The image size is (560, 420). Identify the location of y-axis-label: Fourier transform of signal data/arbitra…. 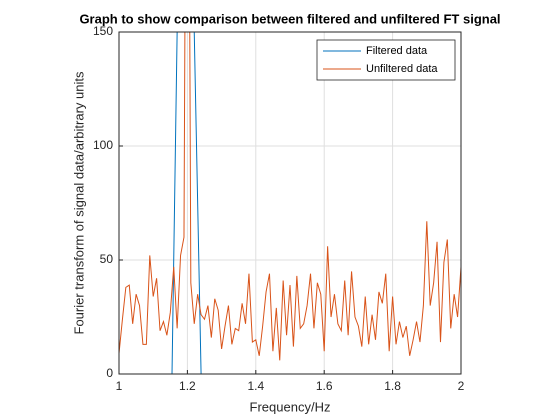
(78, 202).